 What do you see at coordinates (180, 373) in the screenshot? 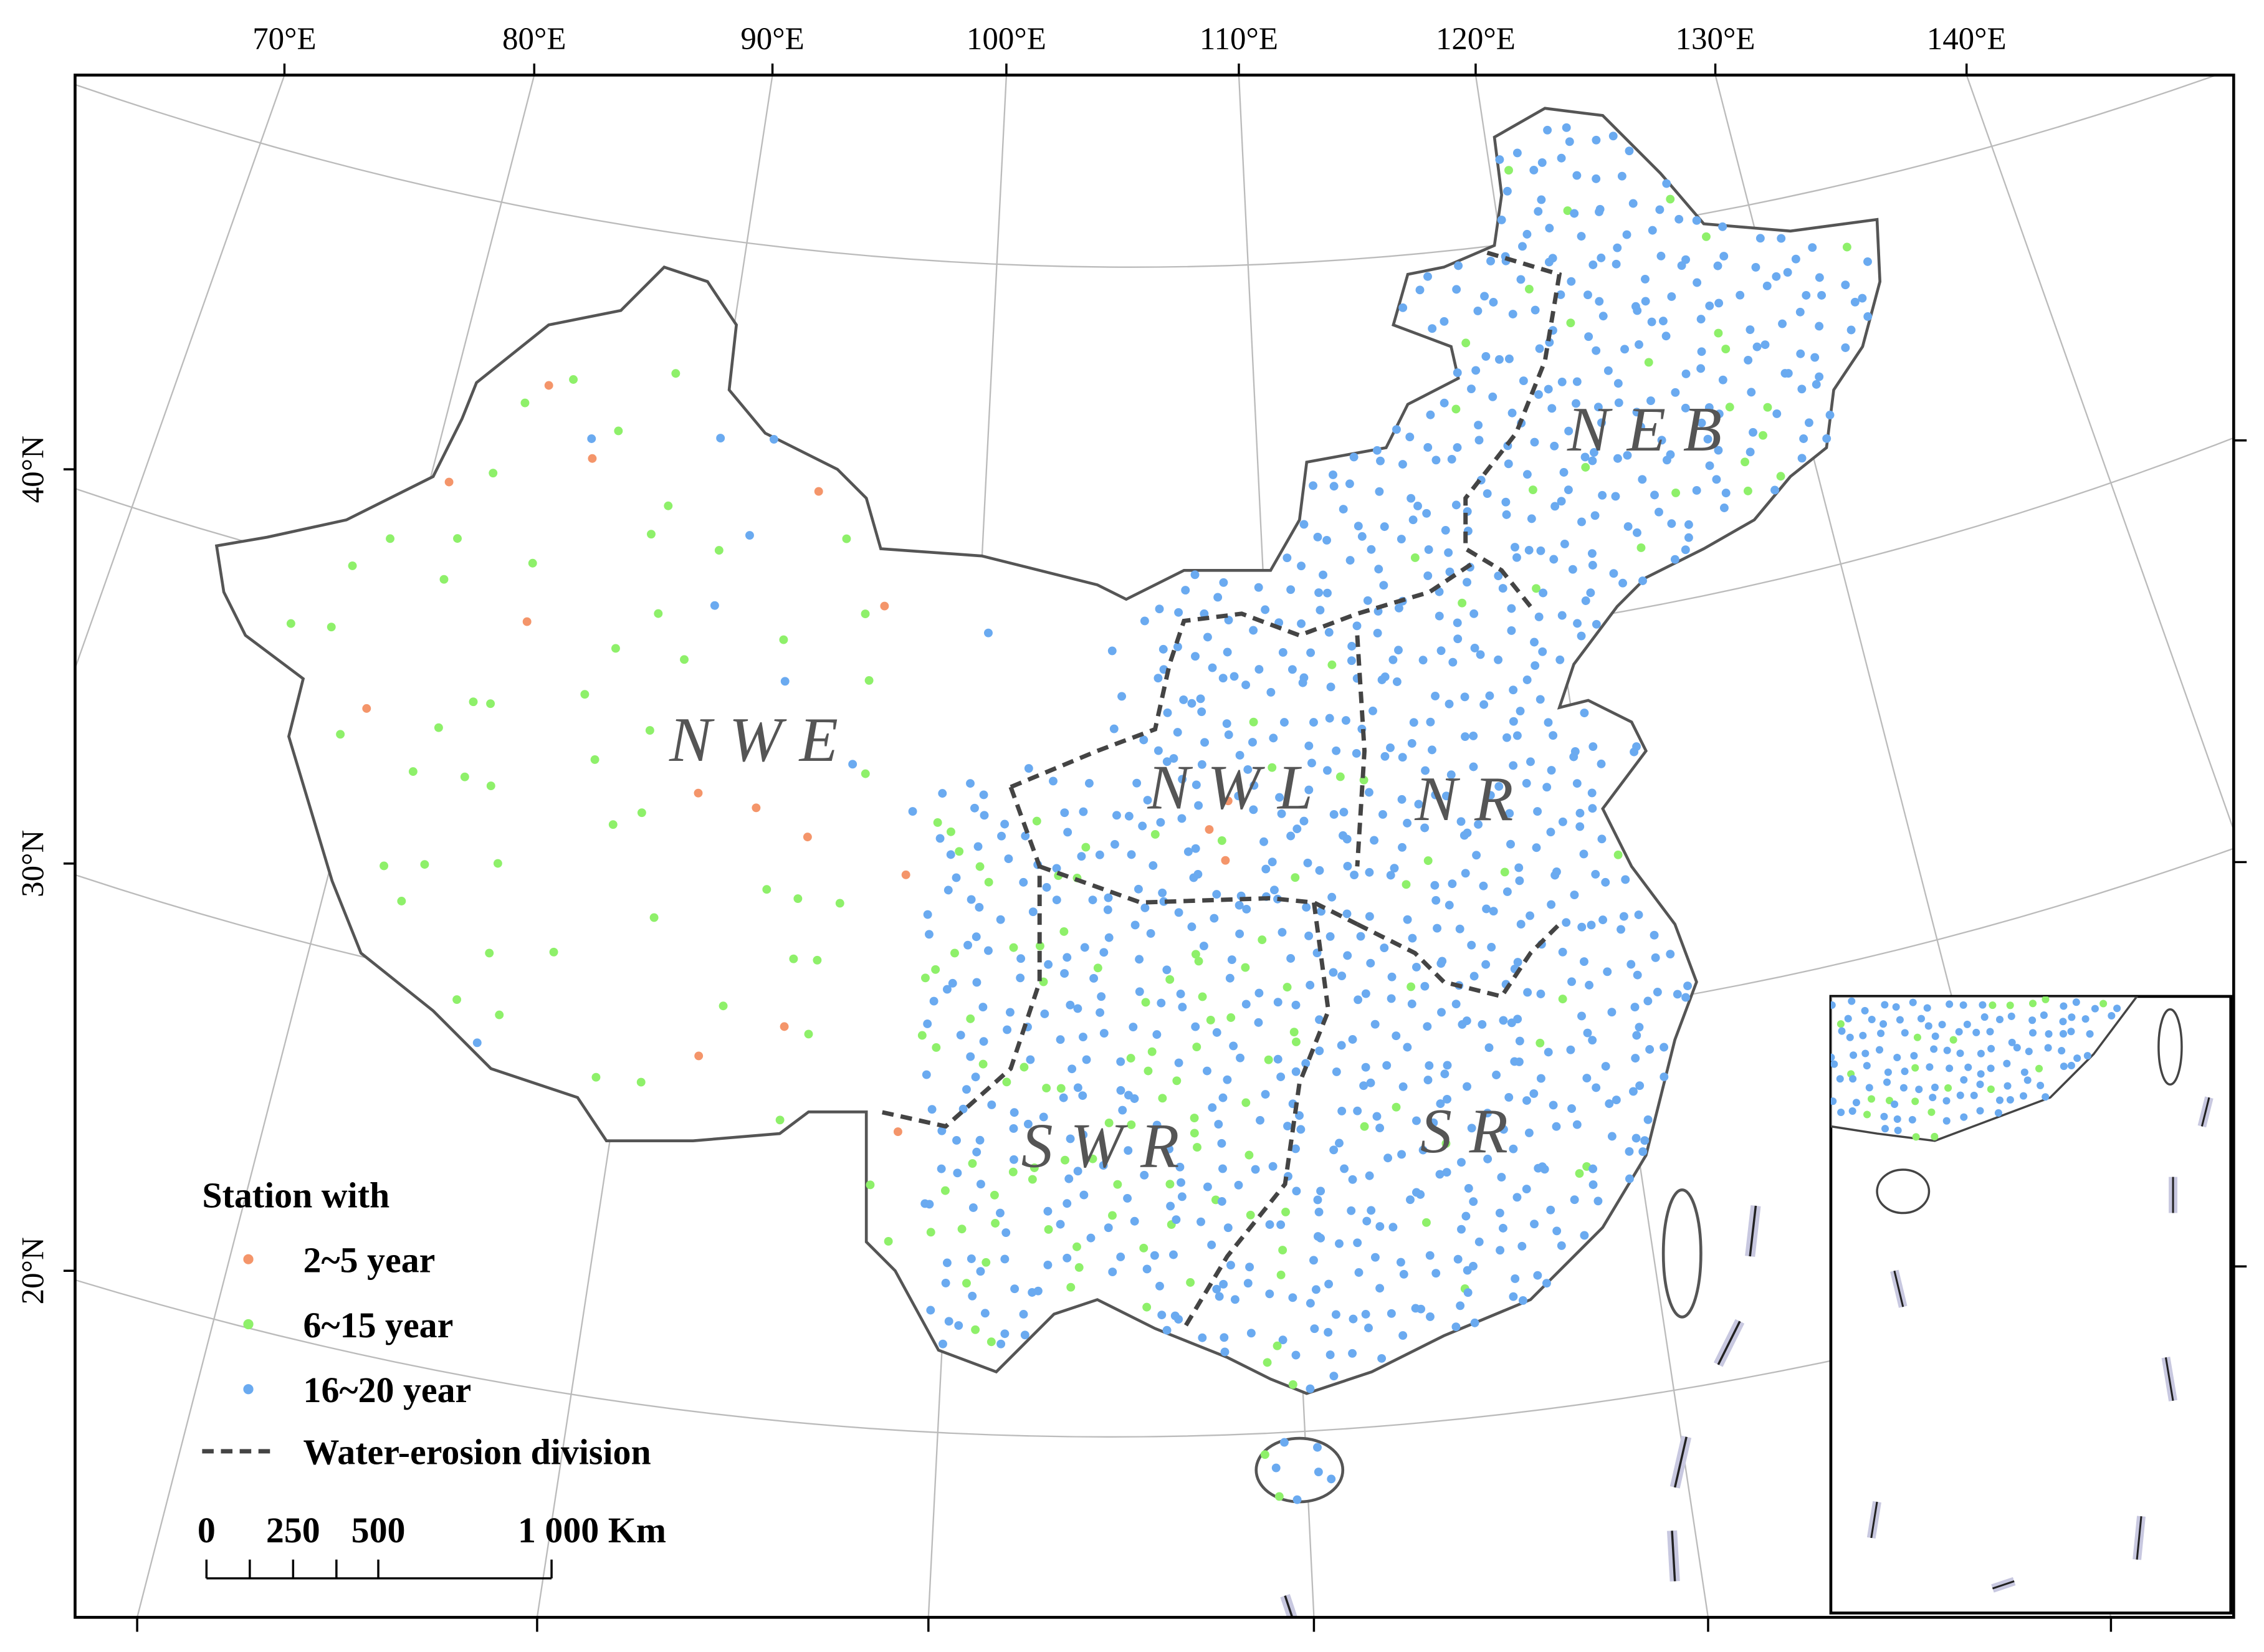
I see `longitude-line` at bounding box center [180, 373].